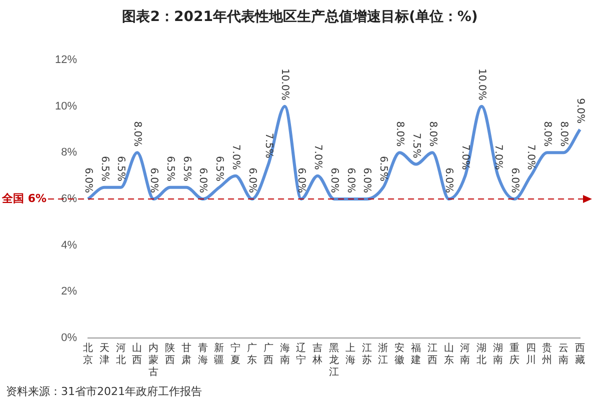 This screenshot has height=409, width=600. Describe the element at coordinates (69, 152) in the screenshot. I see `y-tick-label: 8%` at that location.